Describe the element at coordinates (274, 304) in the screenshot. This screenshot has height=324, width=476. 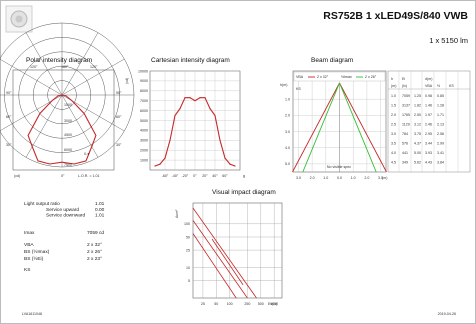
I see `visual-xtick-label: 1000` at that location.